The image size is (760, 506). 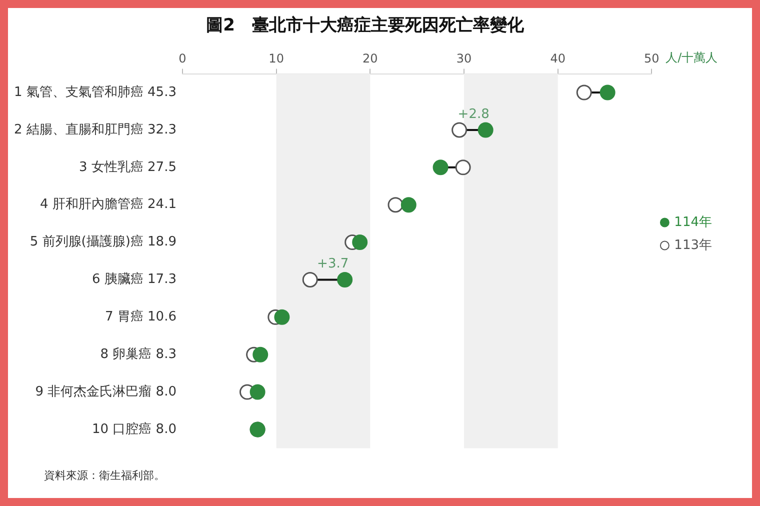 What do you see at coordinates (558, 59) in the screenshot?
I see `x-tick-label: 40` at bounding box center [558, 59].